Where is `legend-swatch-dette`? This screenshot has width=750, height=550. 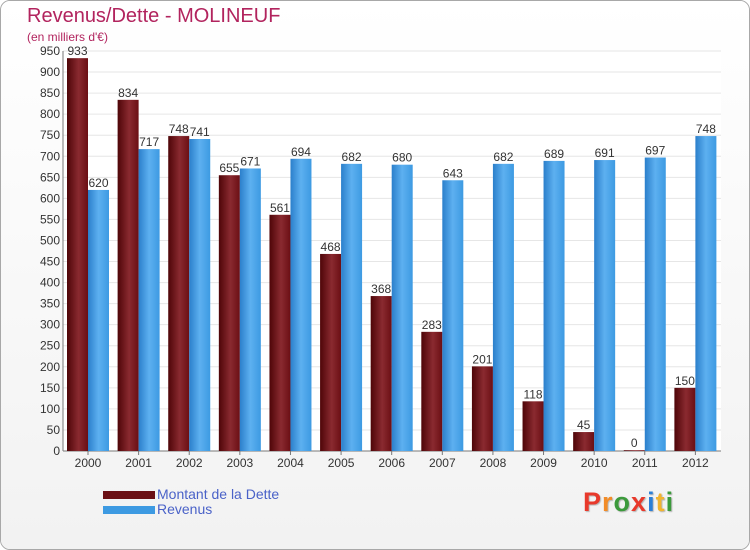 legend-swatch-dette is located at coordinates (129, 495).